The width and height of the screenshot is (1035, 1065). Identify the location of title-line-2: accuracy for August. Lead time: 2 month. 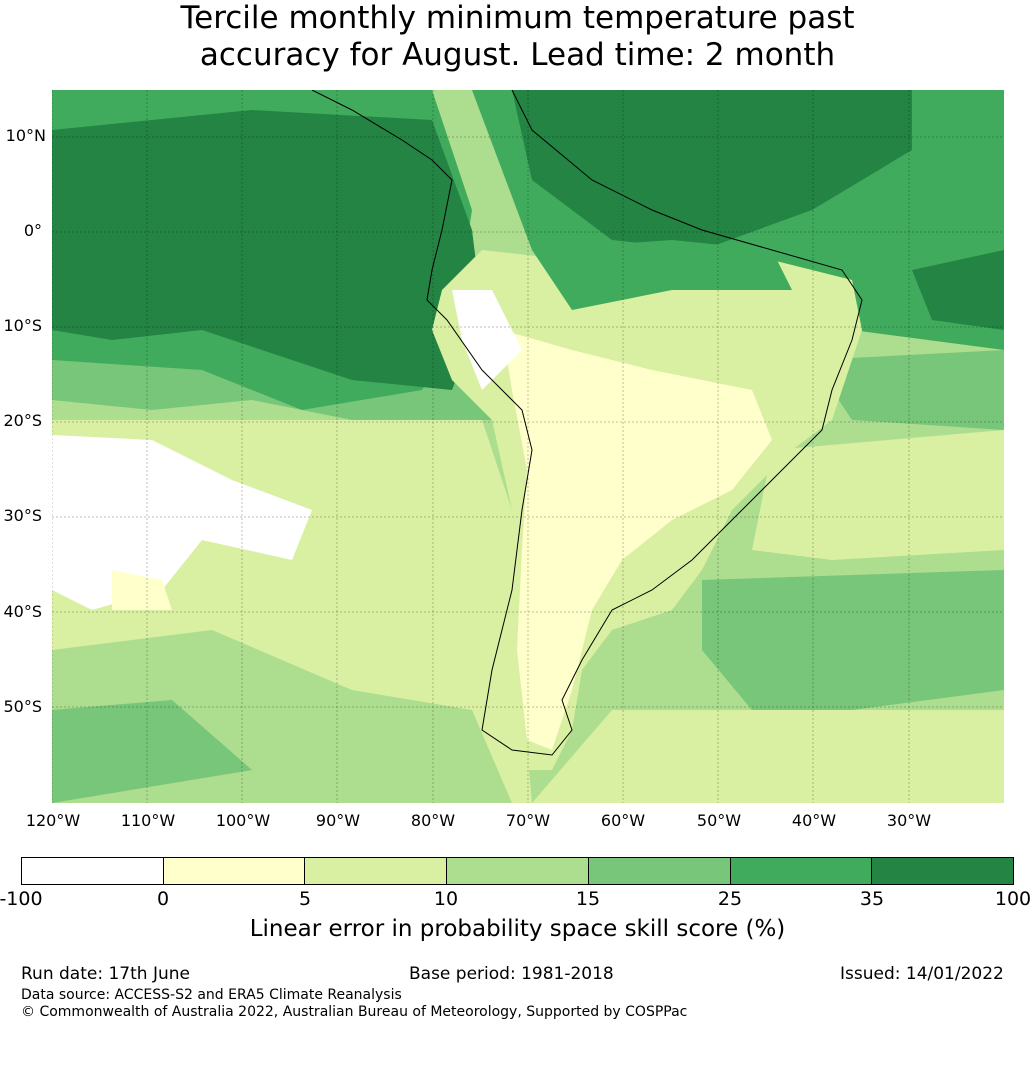
(517, 55).